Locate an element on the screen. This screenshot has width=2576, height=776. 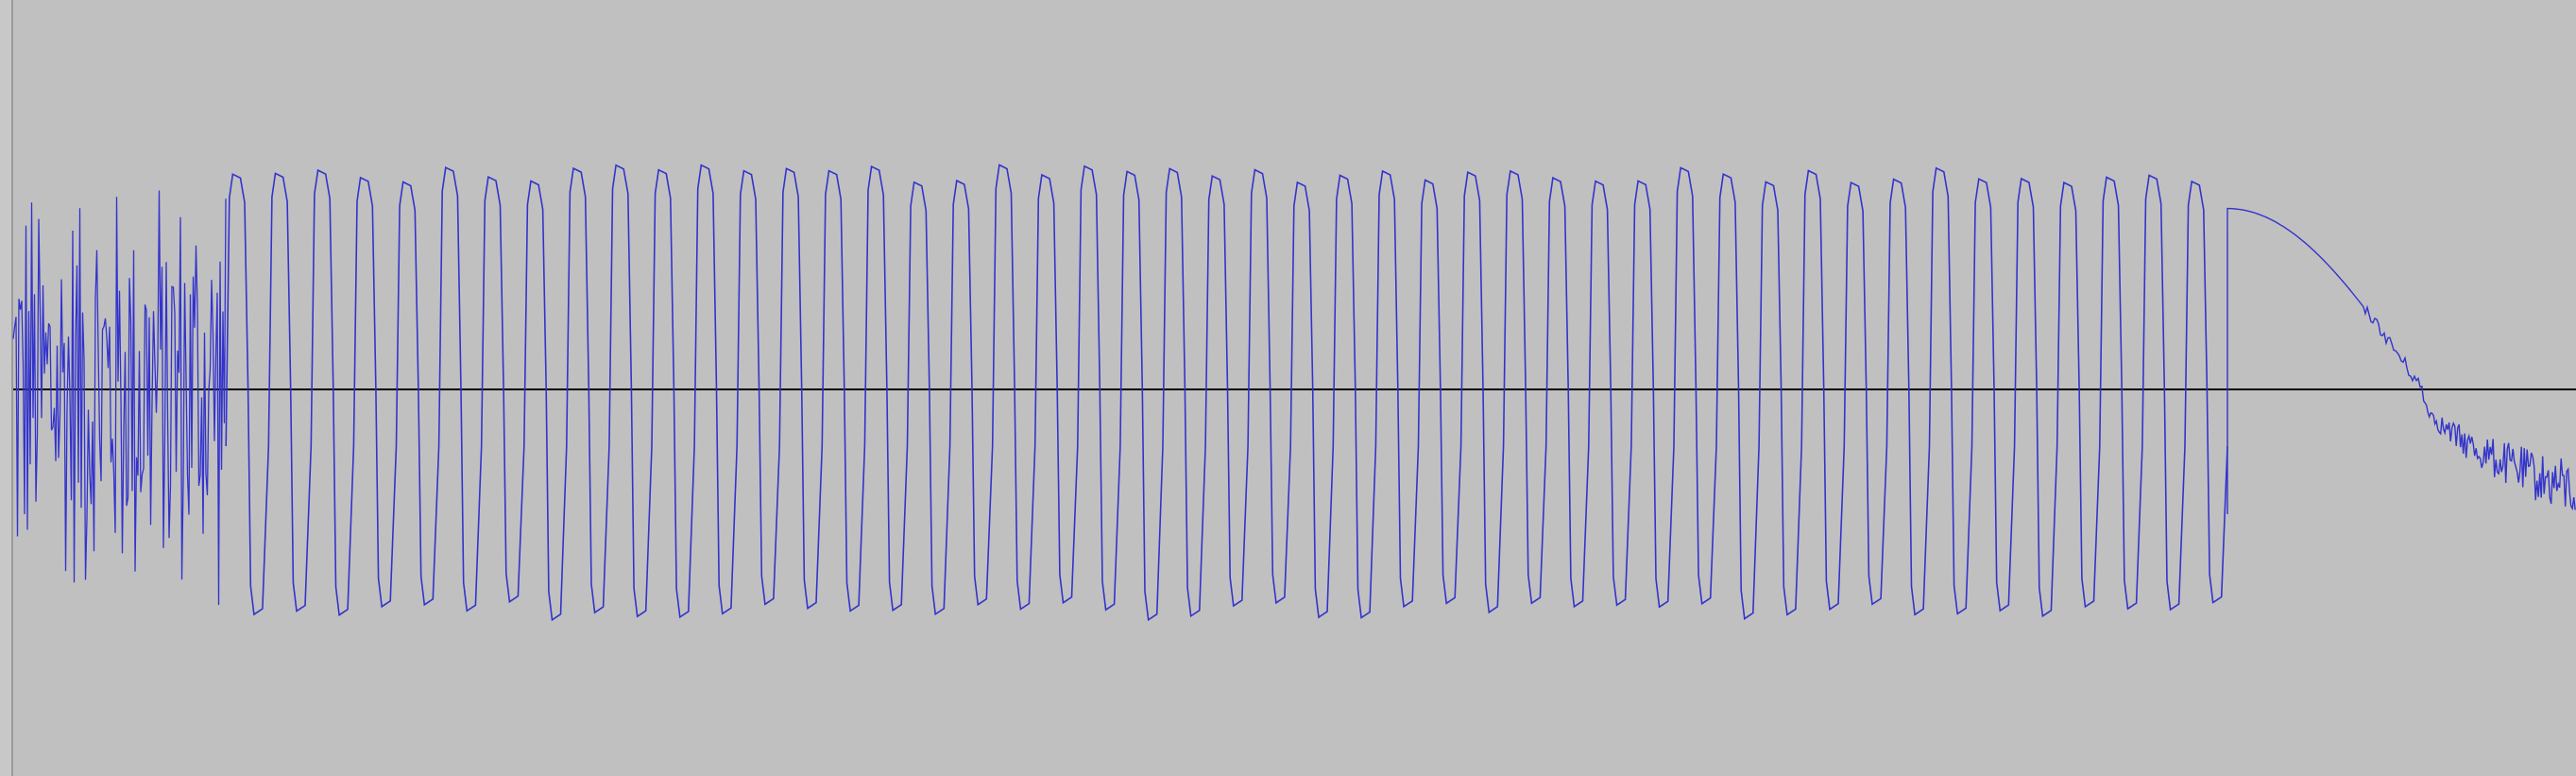
waveform-decay-tail is located at coordinates (2401, 360).